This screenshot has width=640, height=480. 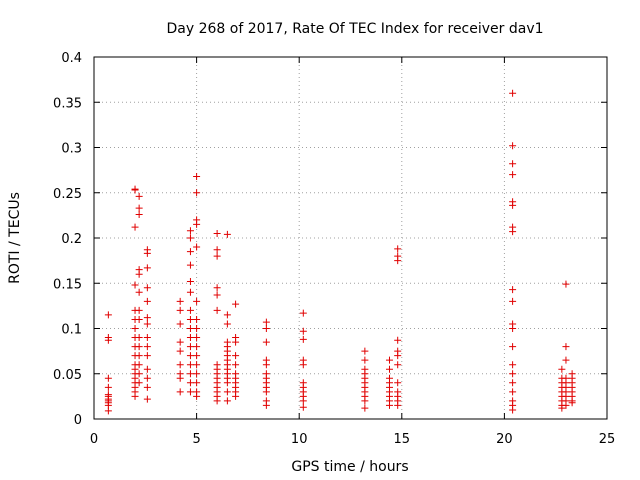 I want to click on x-axis-label: GPS time / hours, so click(x=349, y=467).